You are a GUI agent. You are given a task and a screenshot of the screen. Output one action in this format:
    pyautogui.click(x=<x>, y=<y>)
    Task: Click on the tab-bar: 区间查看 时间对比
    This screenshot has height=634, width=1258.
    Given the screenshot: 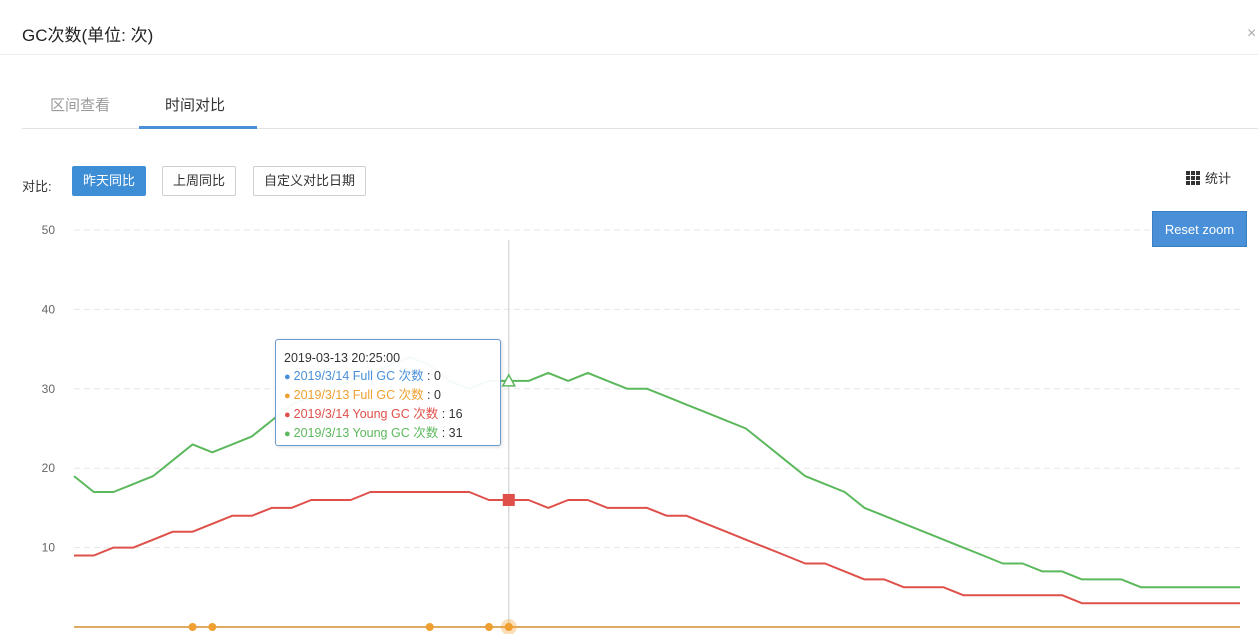 What is the action you would take?
    pyautogui.click(x=640, y=105)
    